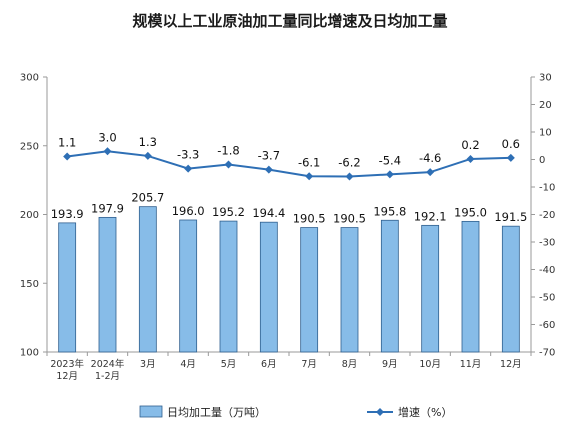  I want to click on legend-line-label: 增速（%）, so click(425, 412).